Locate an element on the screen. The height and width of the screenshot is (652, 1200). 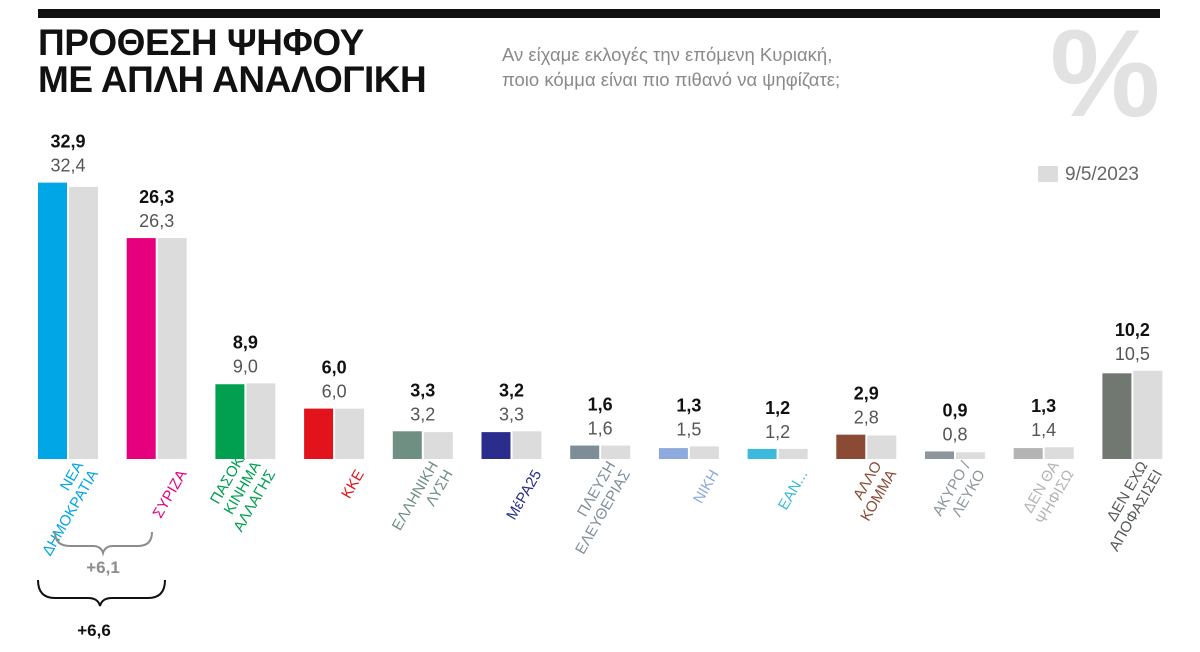
annotation-diff-1: +6,1 is located at coordinates (103, 567).